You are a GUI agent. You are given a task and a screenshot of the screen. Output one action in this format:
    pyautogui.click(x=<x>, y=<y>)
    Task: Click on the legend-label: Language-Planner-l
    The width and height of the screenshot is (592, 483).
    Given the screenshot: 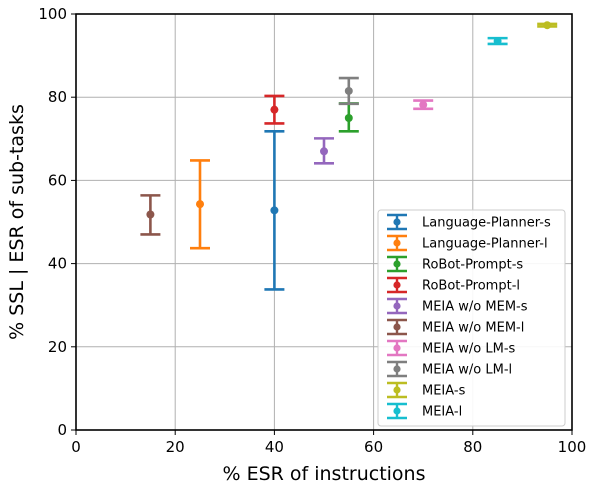 What is the action you would take?
    pyautogui.click(x=485, y=244)
    